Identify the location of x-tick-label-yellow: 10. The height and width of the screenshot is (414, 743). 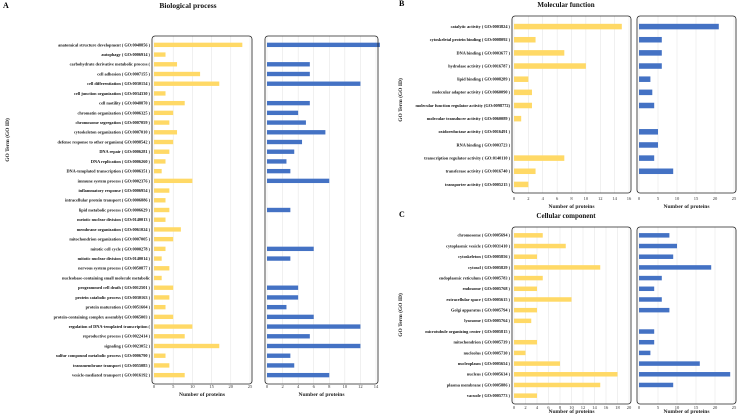
(192, 386).